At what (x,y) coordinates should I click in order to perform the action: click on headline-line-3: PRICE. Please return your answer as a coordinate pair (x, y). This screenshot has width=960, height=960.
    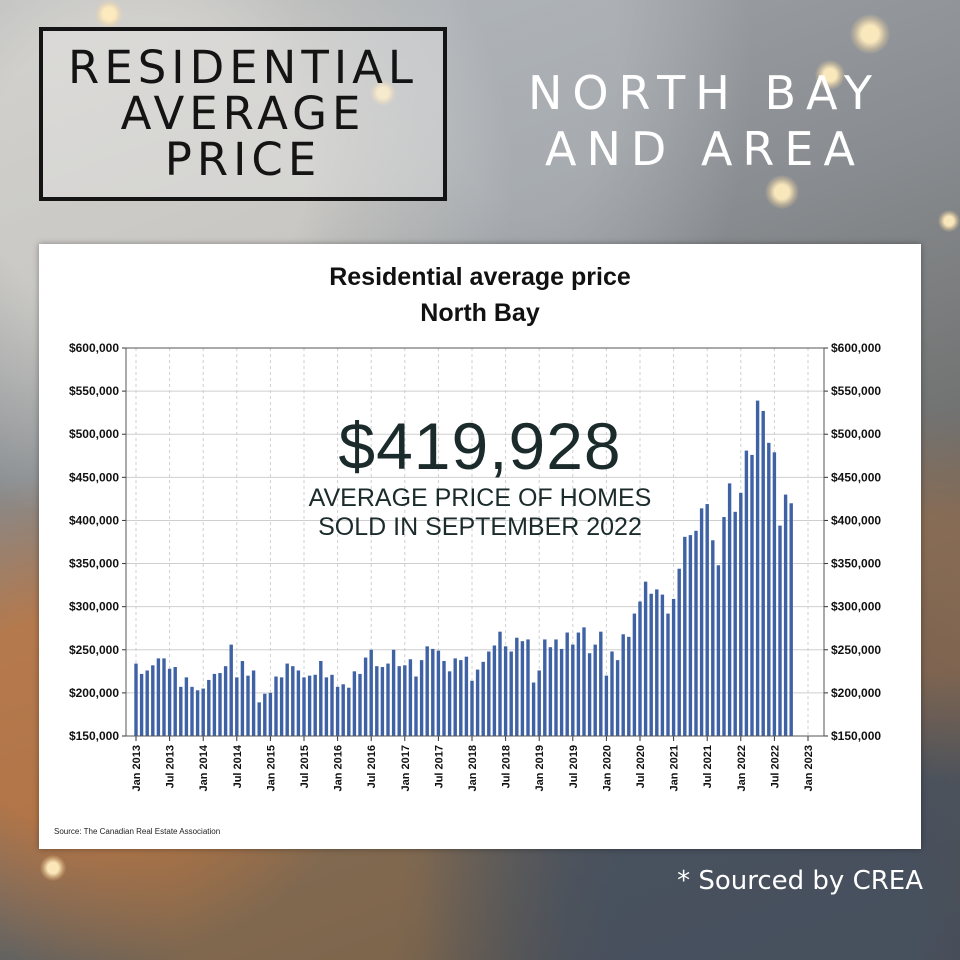
    Looking at the image, I should click on (243, 159).